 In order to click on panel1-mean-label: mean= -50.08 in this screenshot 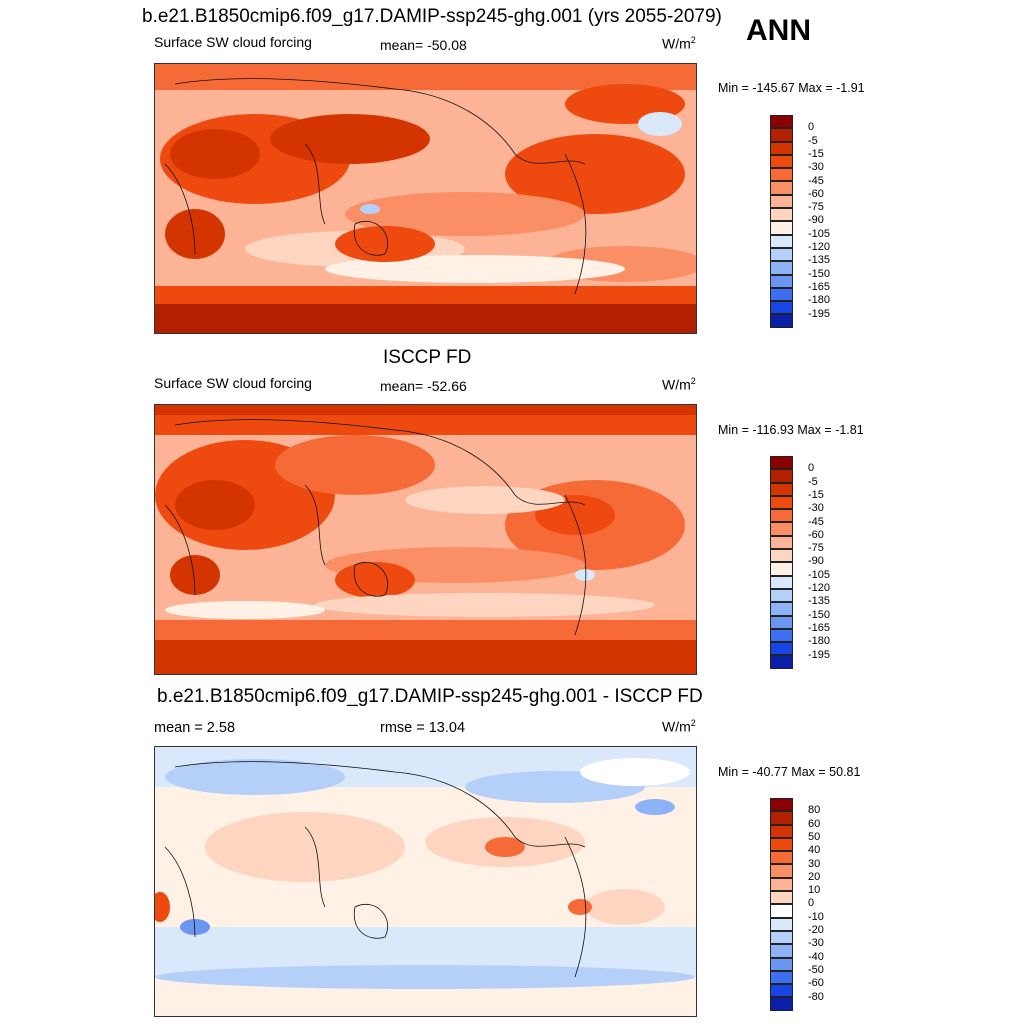, I will do `click(423, 45)`.